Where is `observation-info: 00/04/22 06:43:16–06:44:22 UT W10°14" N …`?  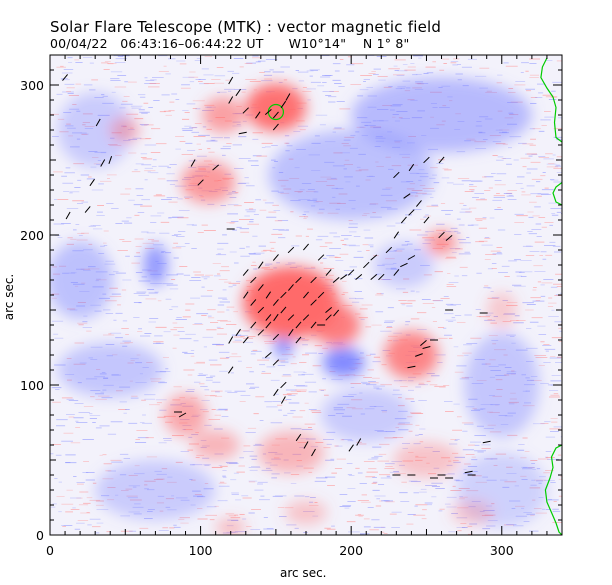
observation-info: 00/04/22 06:43:16–06:44:22 UT W10°14" N … is located at coordinates (230, 43).